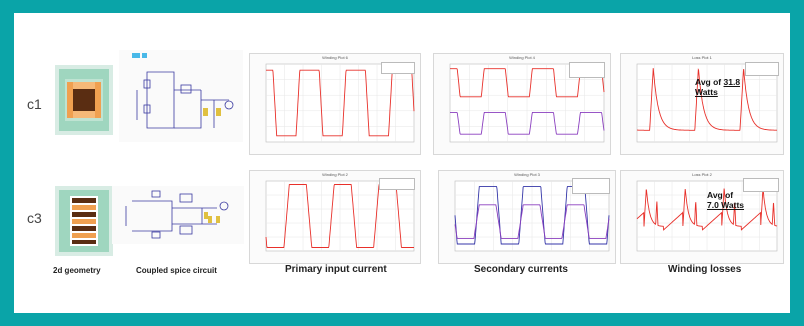 This screenshot has width=804, height=326. Describe the element at coordinates (702, 57) in the screenshot. I see `plot-title: Loss Plot 1` at that location.